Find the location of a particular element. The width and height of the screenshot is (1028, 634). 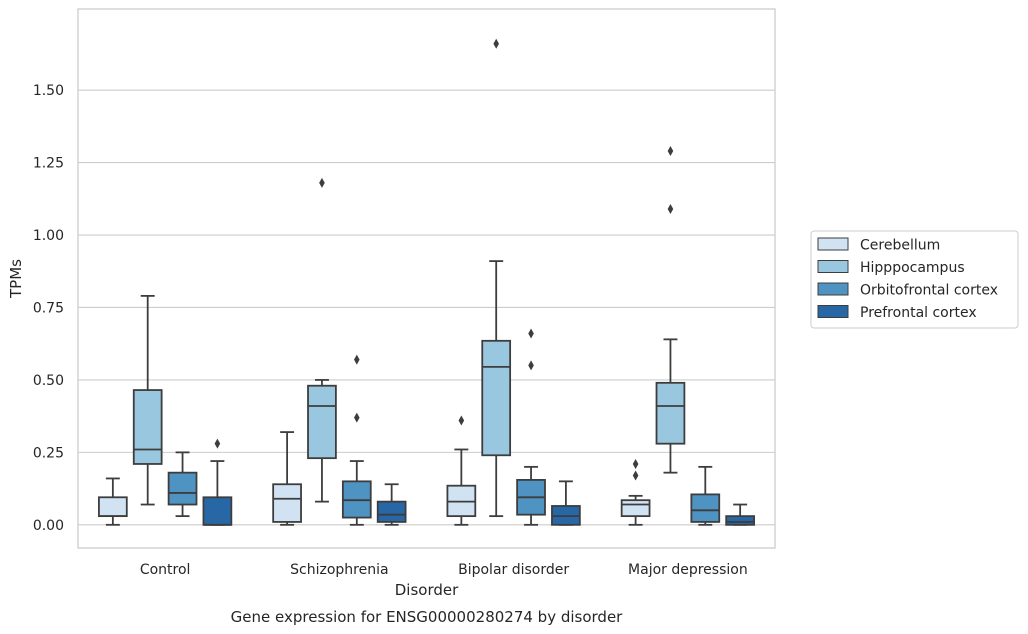

legend-label: Hipppocampus is located at coordinates (912, 268).